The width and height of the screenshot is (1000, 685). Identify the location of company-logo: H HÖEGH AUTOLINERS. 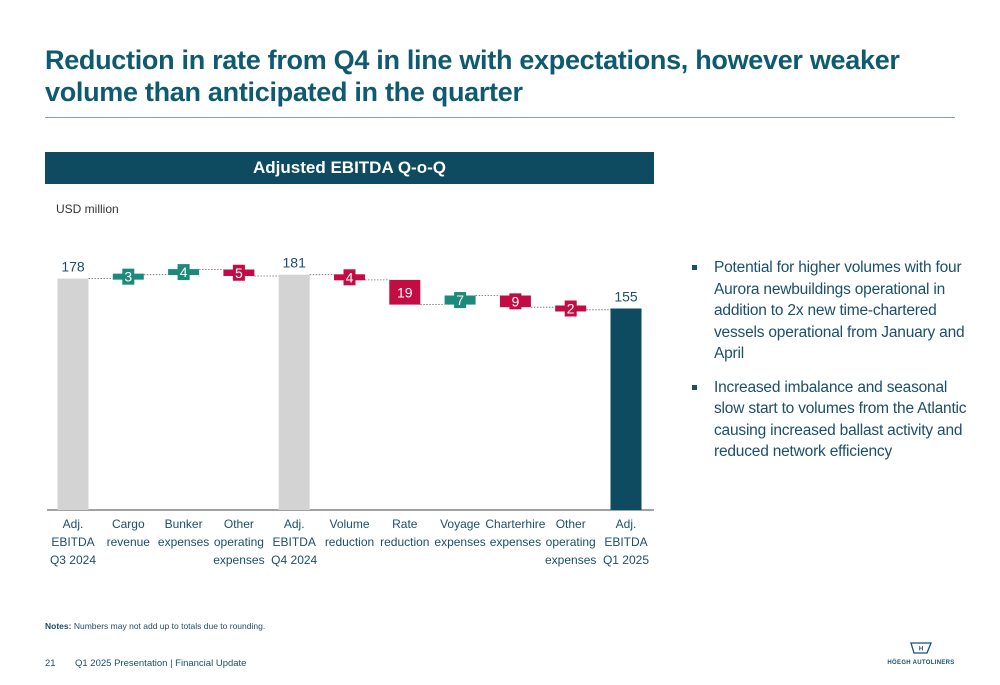
(921, 655).